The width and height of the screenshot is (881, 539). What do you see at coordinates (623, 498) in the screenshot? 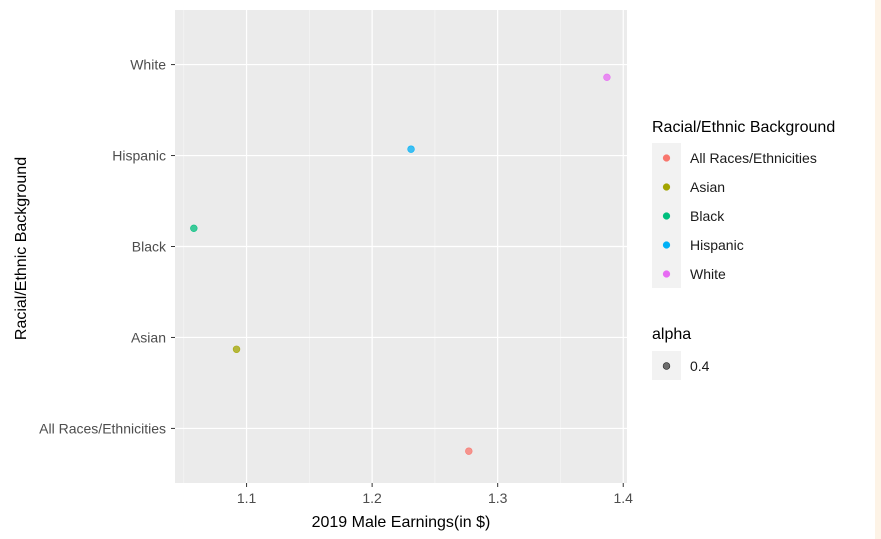
I see `x-tick-label: 1.4` at bounding box center [623, 498].